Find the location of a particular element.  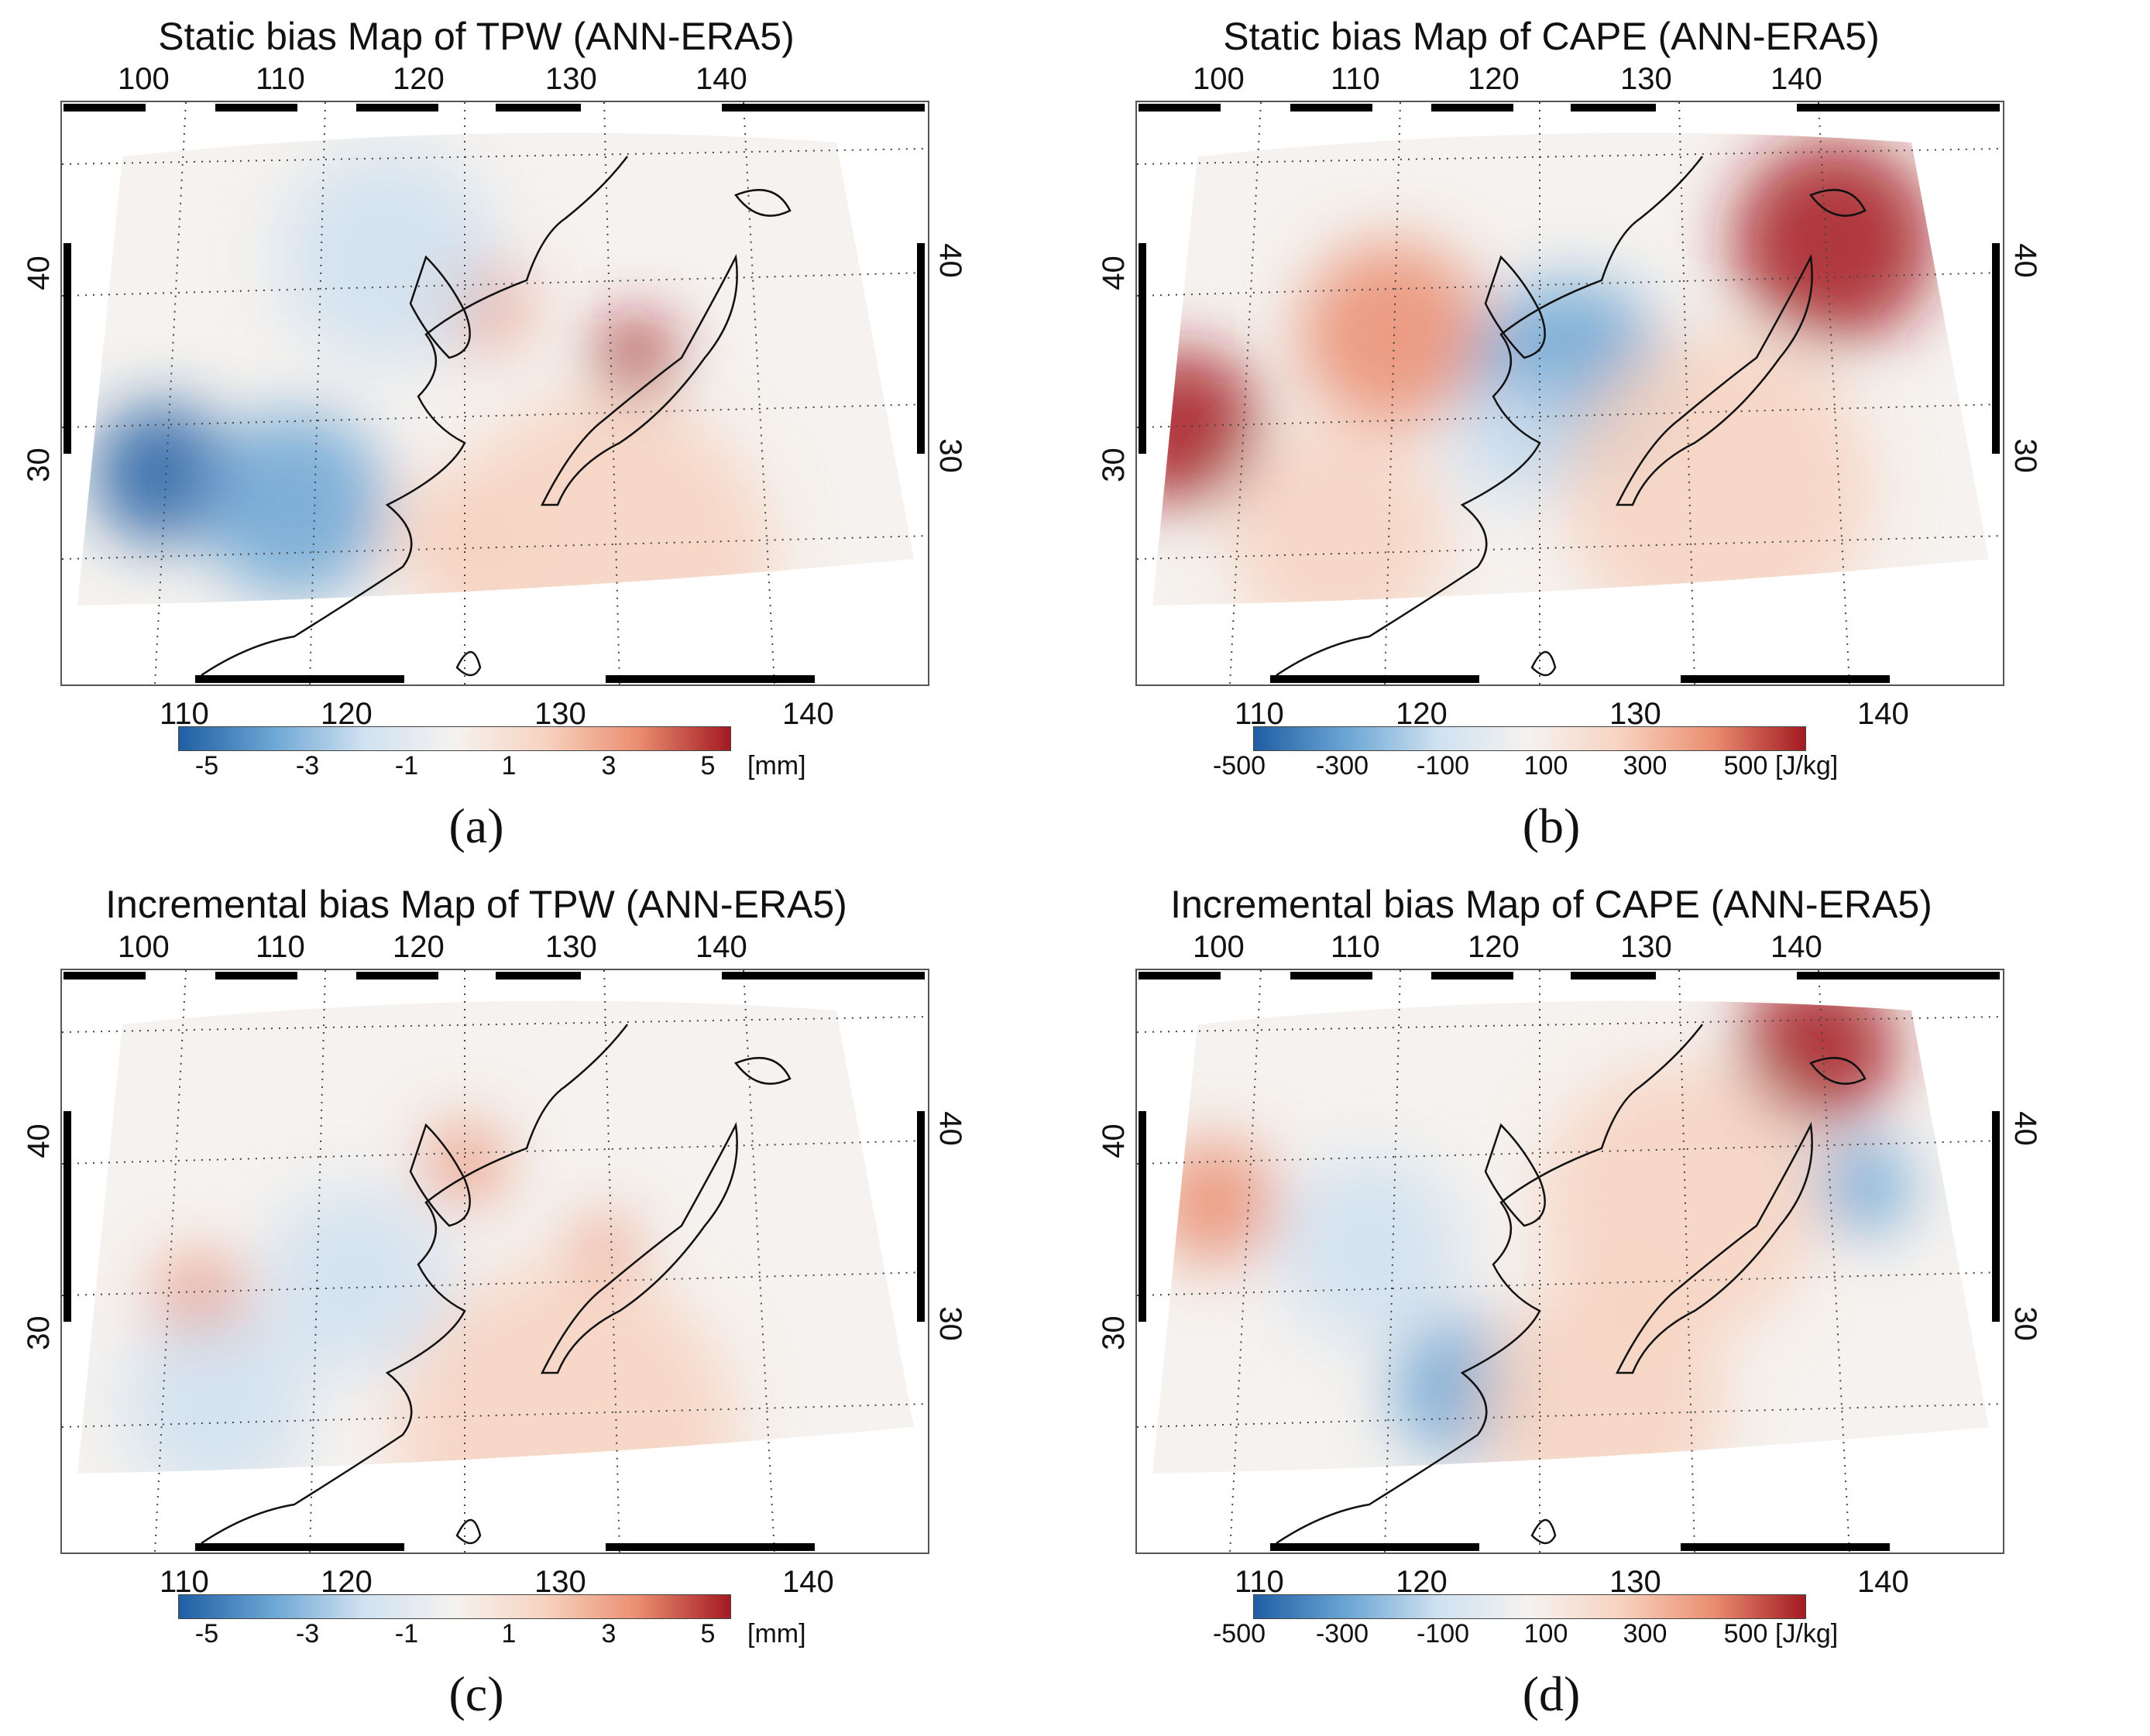

panel-label: (a) is located at coordinates (476, 825).